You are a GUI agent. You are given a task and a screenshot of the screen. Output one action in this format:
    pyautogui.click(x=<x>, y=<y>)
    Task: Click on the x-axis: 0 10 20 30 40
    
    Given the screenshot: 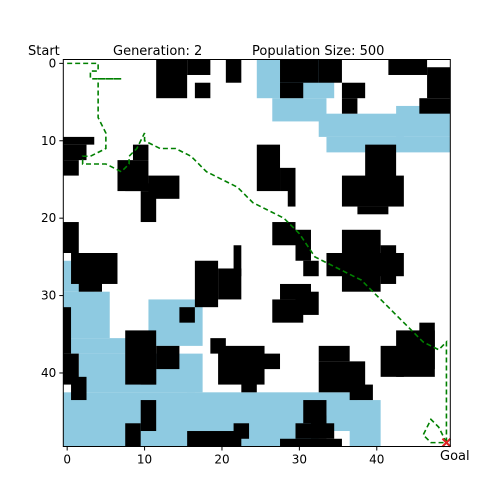 What is the action you would take?
    pyautogui.click(x=223, y=456)
    